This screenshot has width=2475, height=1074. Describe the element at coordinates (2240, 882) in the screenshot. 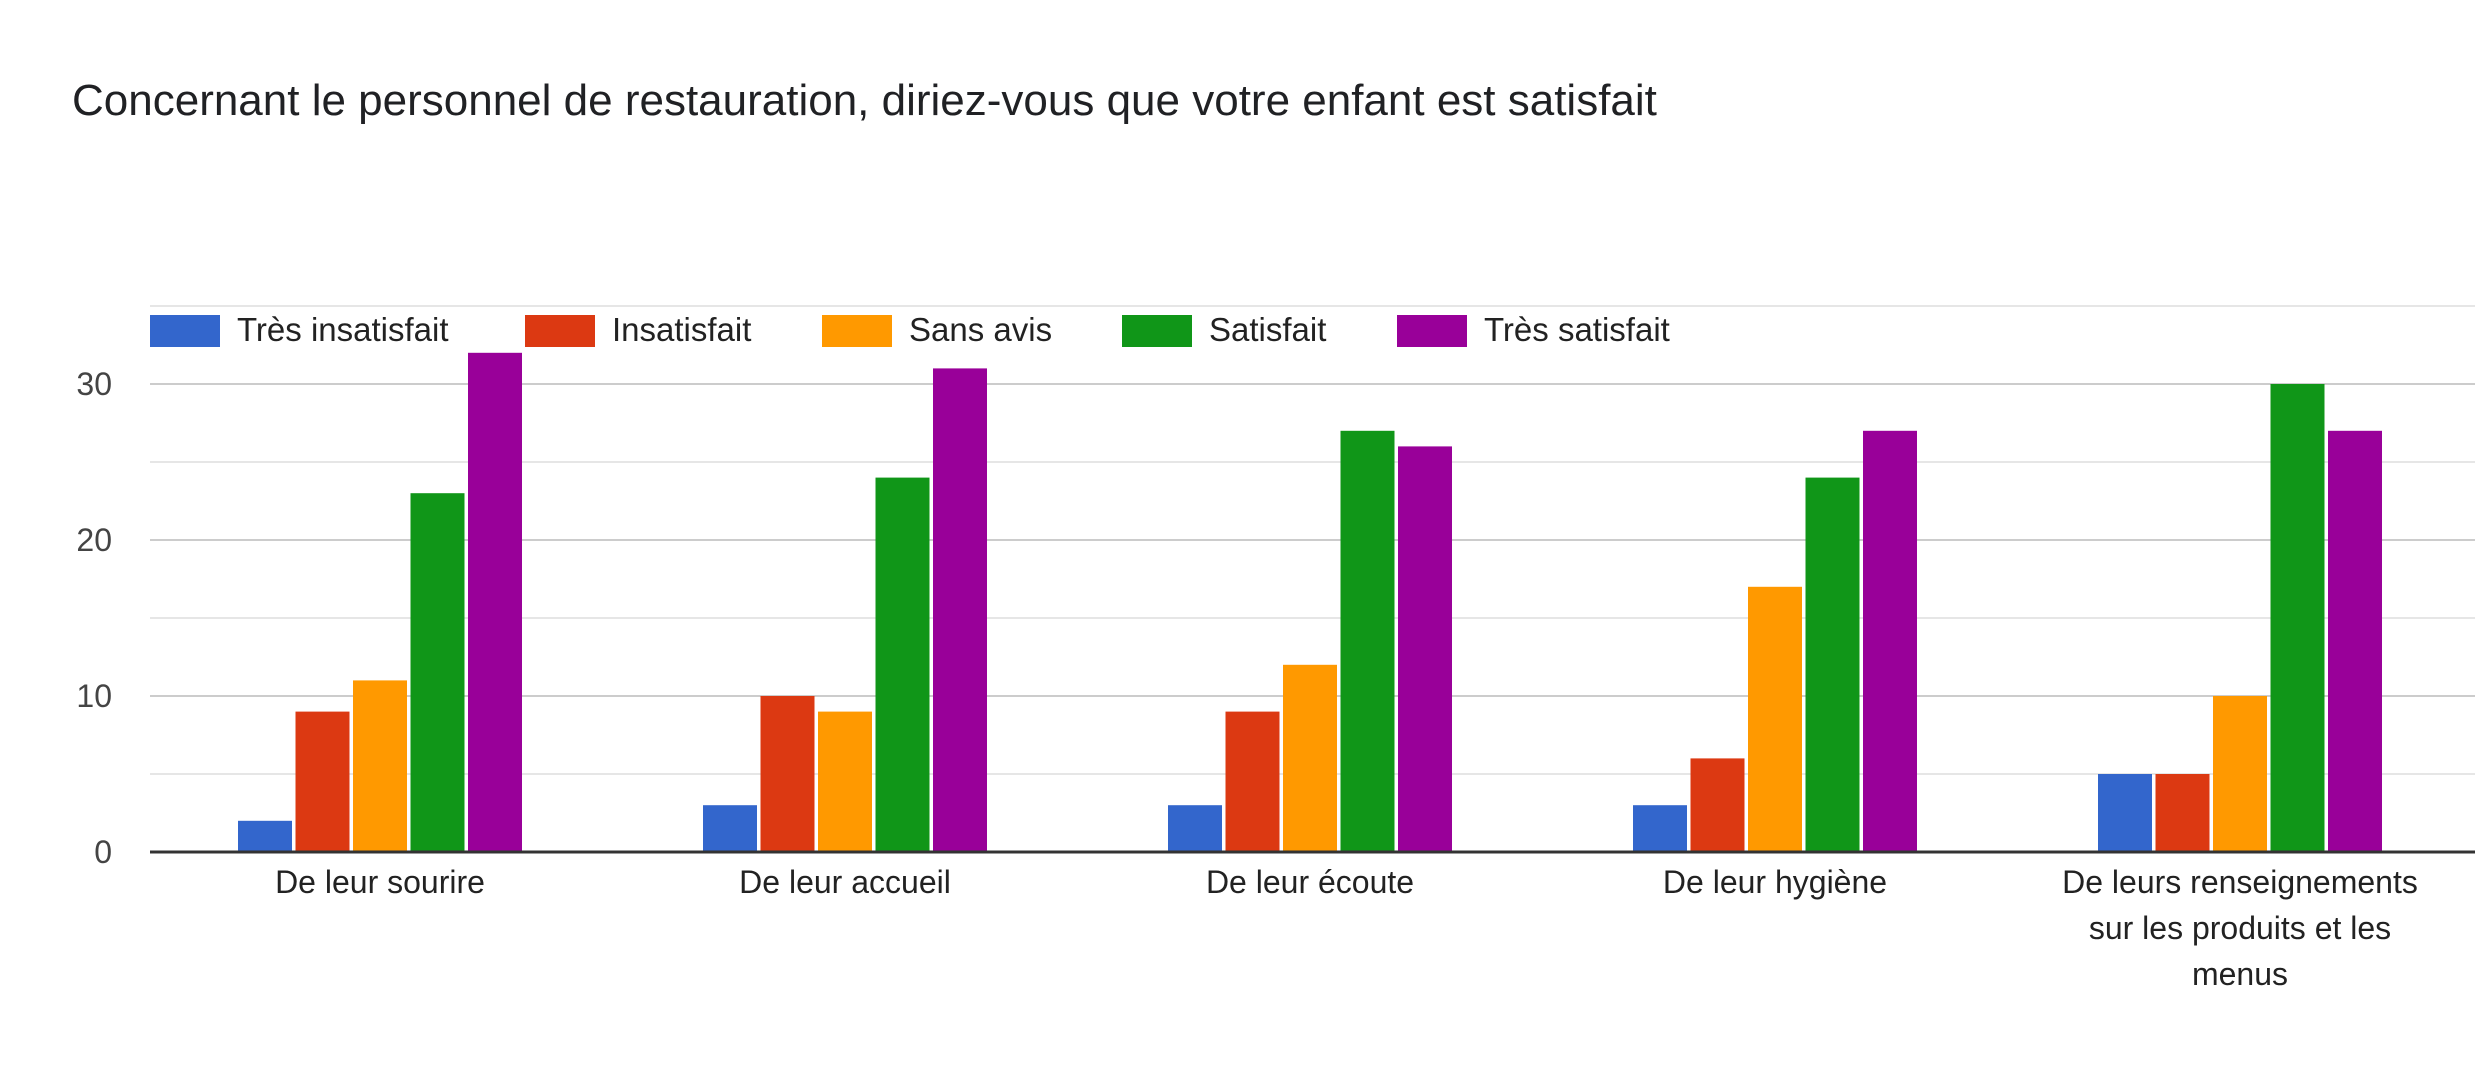

I see `x-tick-label: De leurs renseignements` at that location.